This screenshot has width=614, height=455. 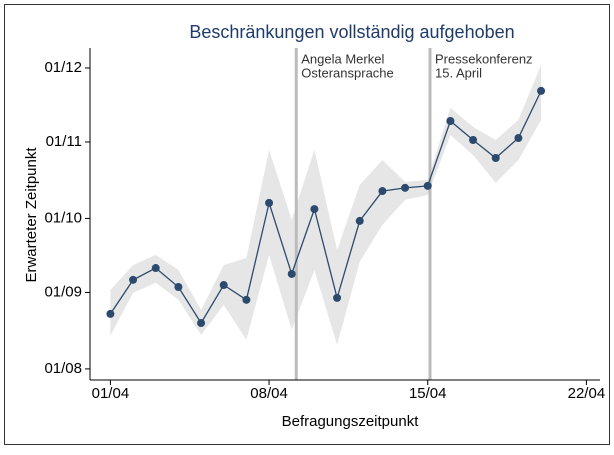 What do you see at coordinates (484, 58) in the screenshot?
I see `annotation-text: Pressekonferenz` at bounding box center [484, 58].